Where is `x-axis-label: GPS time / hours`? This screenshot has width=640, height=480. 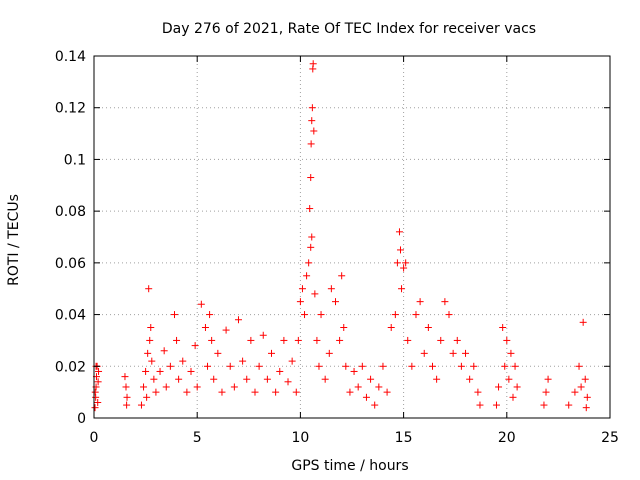
x-axis-label: GPS time / hours is located at coordinates (349, 466).